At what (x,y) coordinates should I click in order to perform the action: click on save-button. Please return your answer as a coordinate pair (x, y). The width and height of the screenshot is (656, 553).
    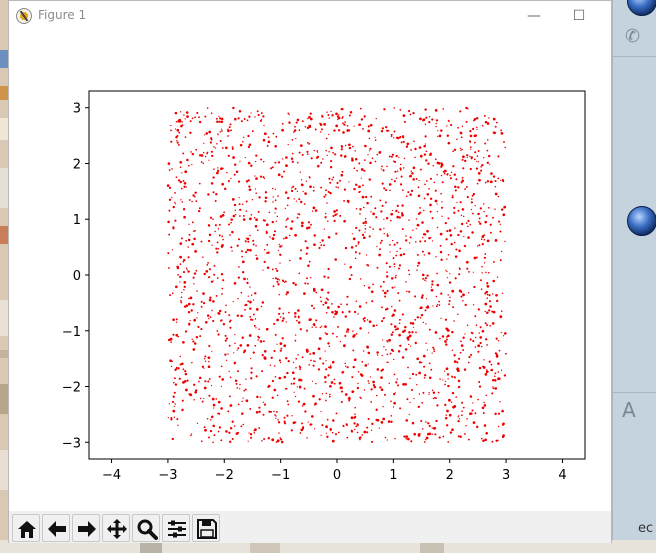
    Looking at the image, I should click on (206, 528).